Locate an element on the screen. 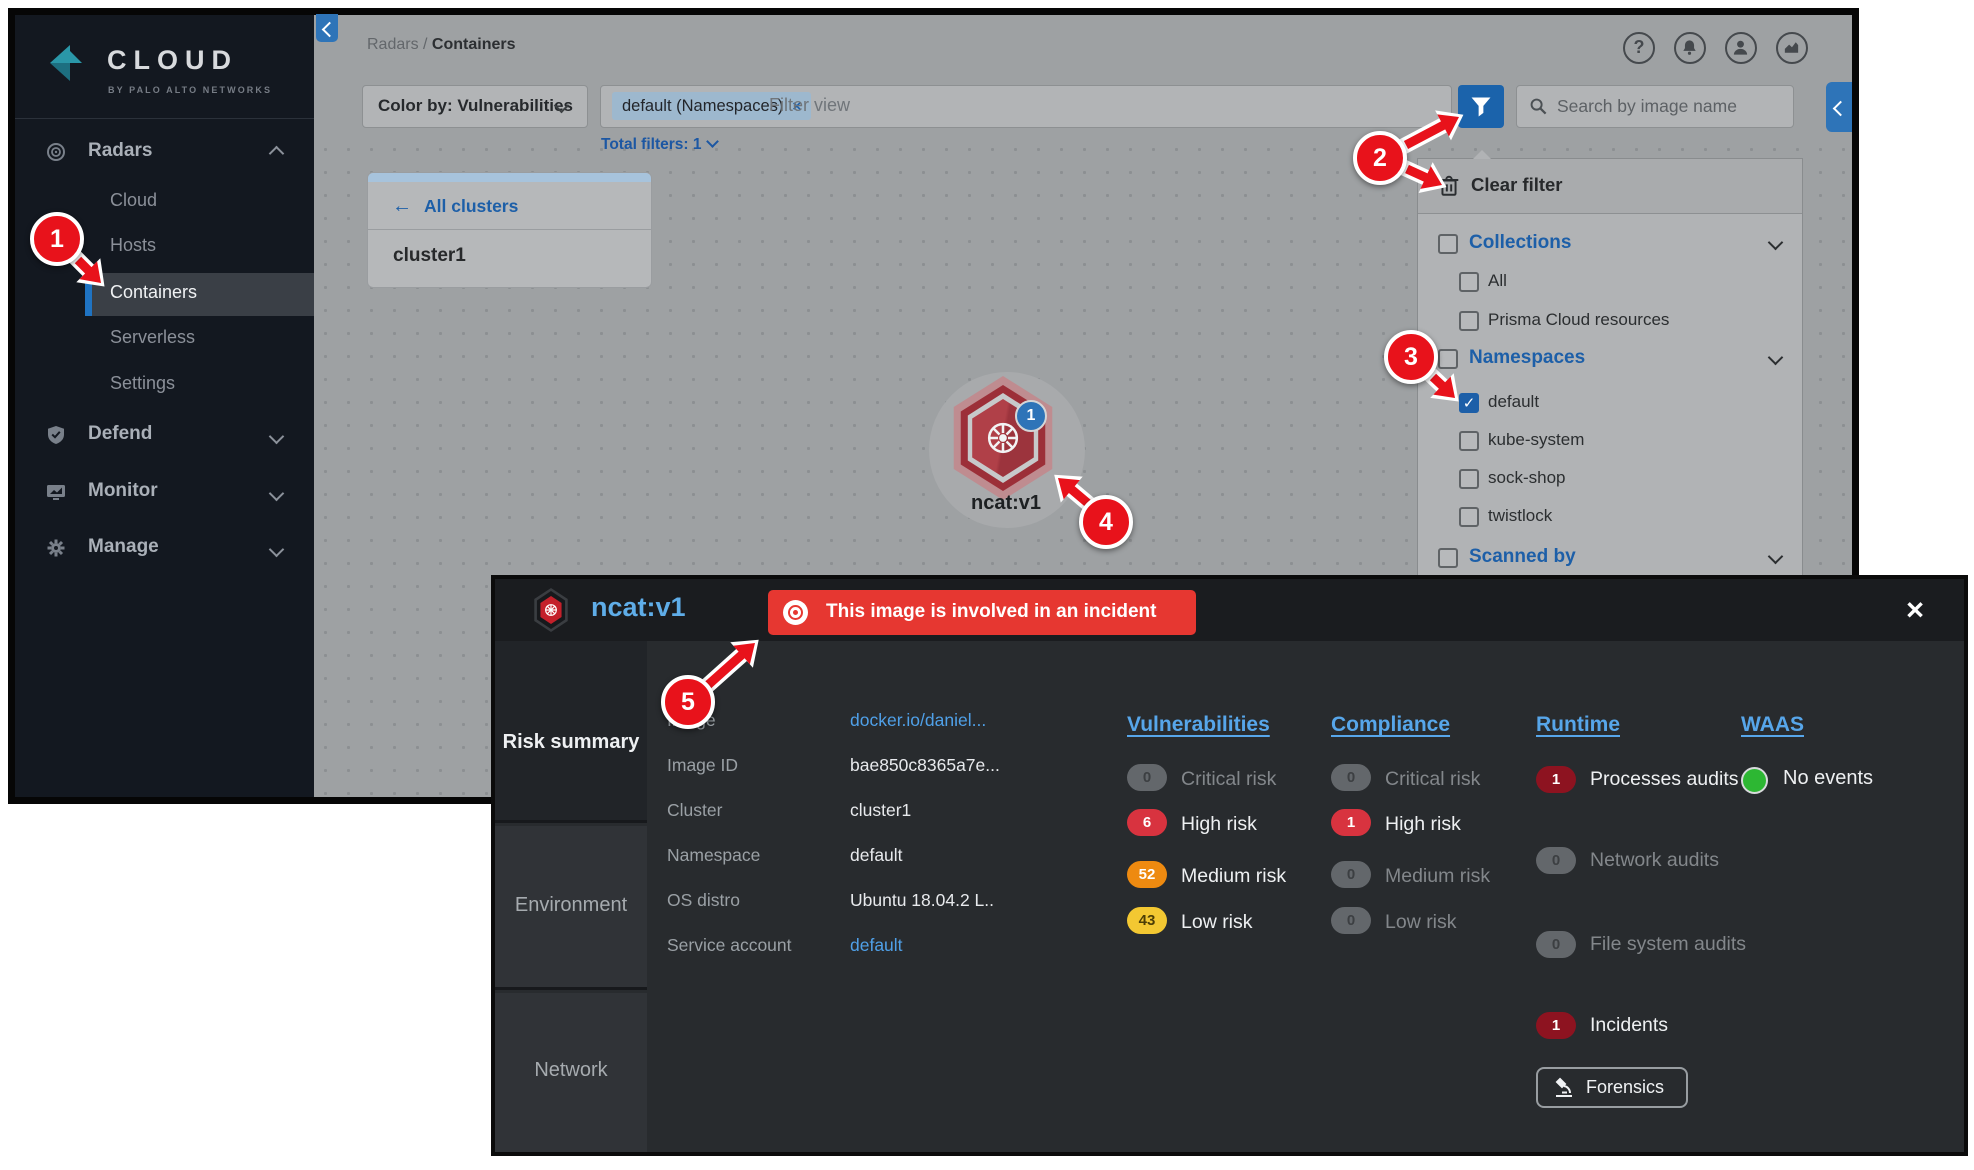  sidebar-item-containers: Containers is located at coordinates (199, 294).